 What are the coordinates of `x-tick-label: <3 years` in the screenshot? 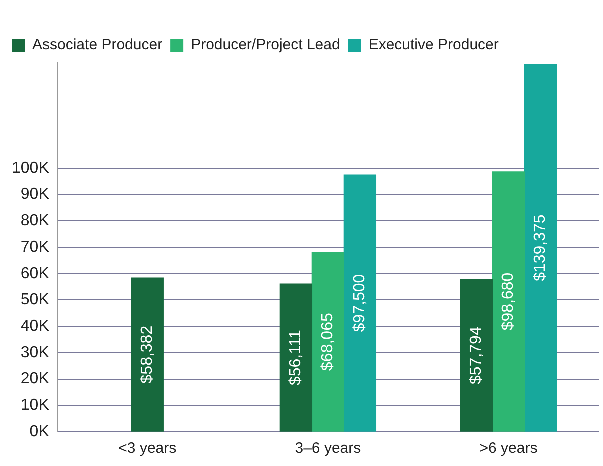 It's located at (147, 449).